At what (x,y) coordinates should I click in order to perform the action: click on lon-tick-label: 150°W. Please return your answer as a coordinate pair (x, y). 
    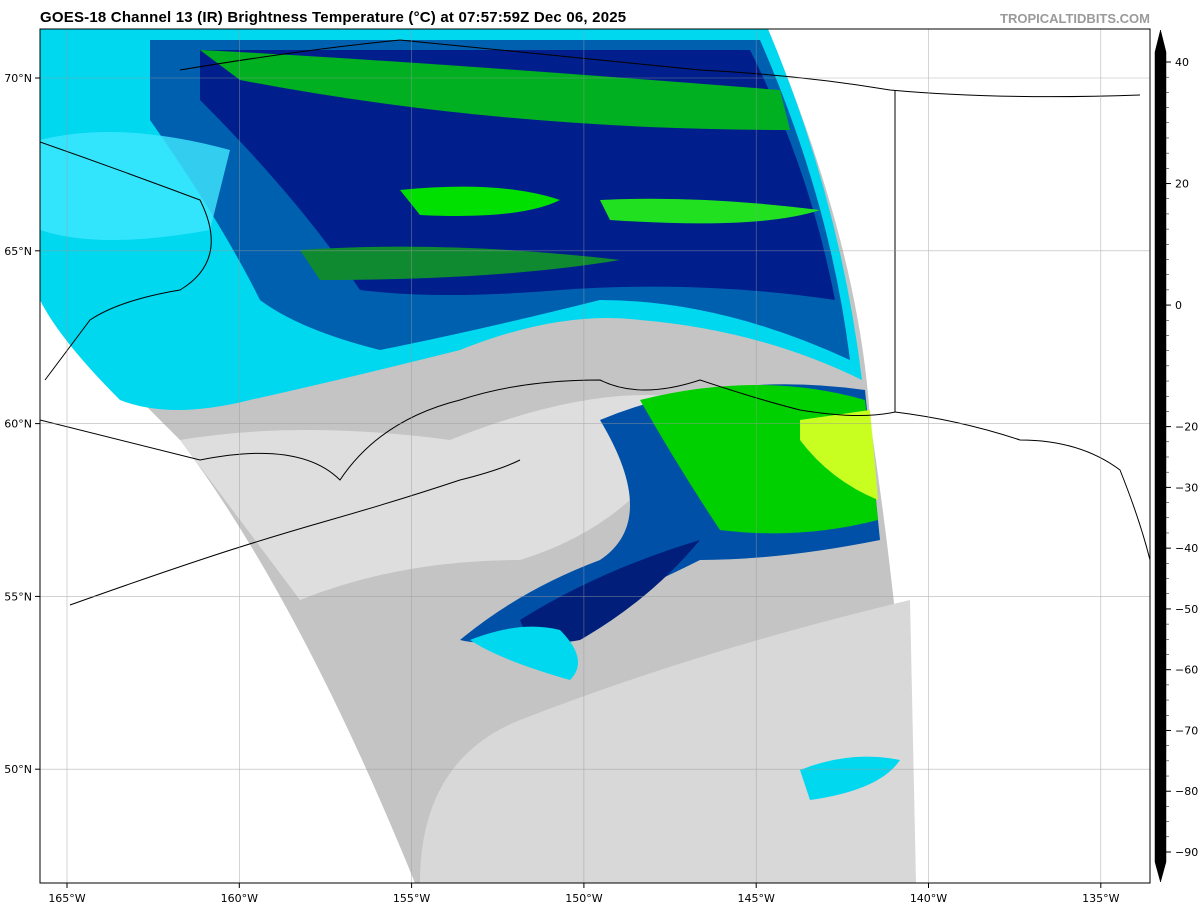
    Looking at the image, I should click on (583, 898).